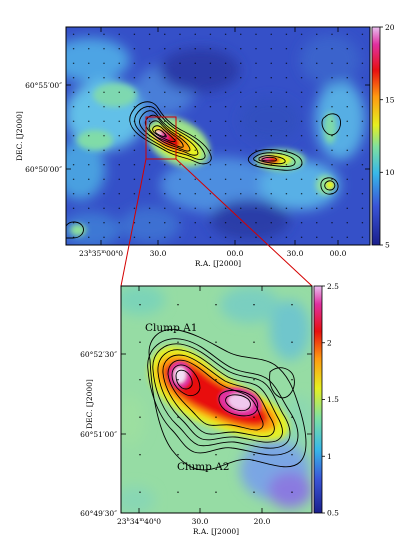  I want to click on top-x-axis-title: R.A. [J2000], so click(218, 263).